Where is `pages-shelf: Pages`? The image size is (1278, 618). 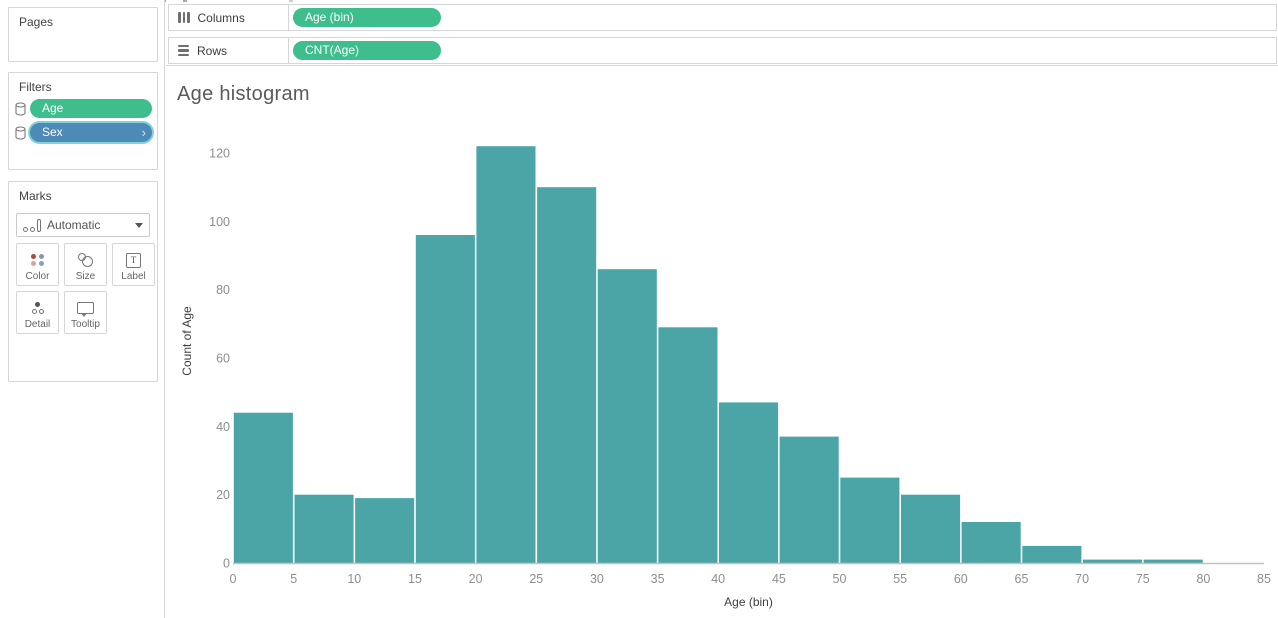 pages-shelf: Pages is located at coordinates (83, 34).